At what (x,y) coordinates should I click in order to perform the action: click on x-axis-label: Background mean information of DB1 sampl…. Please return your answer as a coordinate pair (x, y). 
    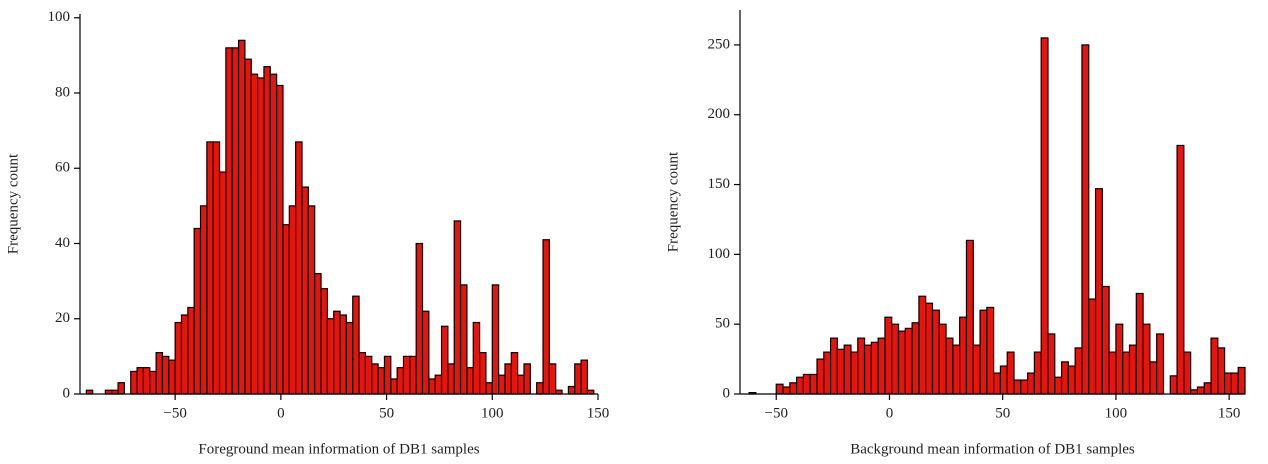
    Looking at the image, I should click on (992, 449).